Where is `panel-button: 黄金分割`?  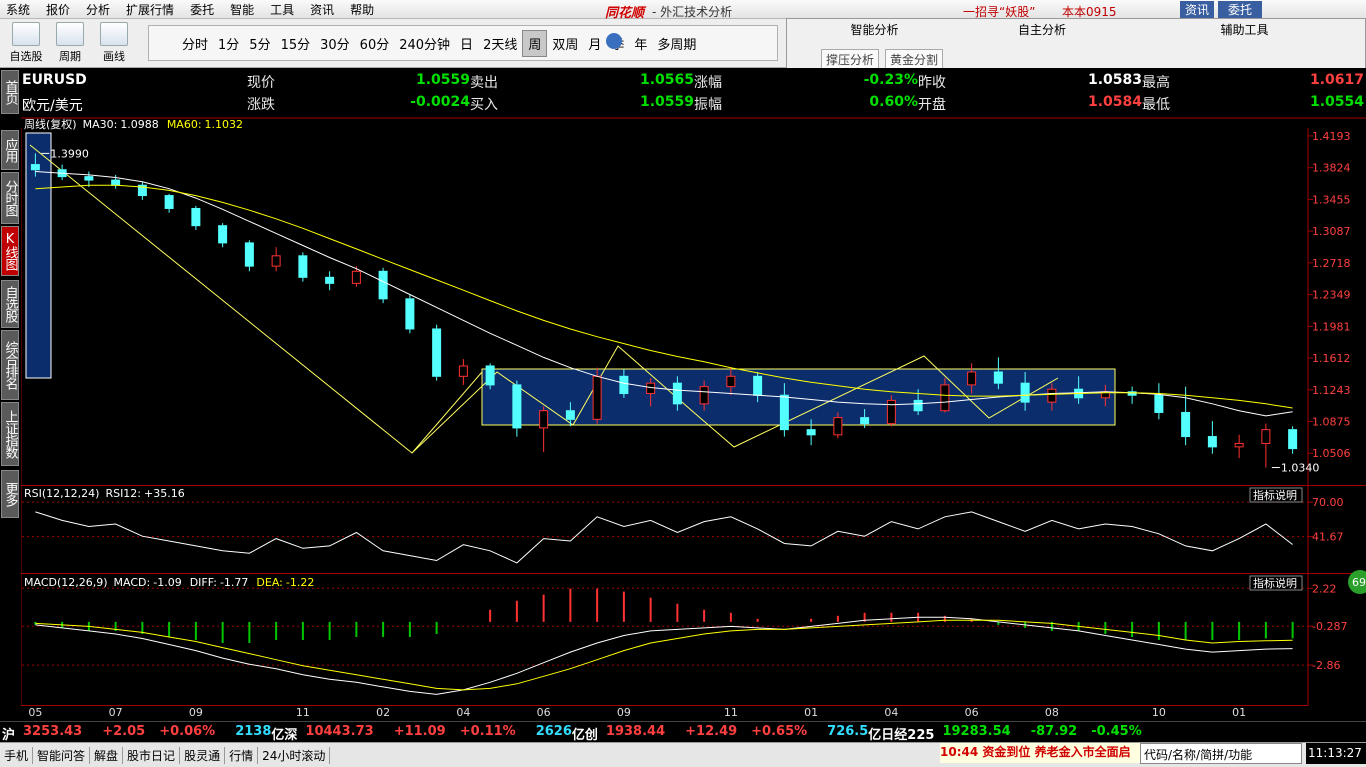 panel-button: 黄金分割 is located at coordinates (914, 59).